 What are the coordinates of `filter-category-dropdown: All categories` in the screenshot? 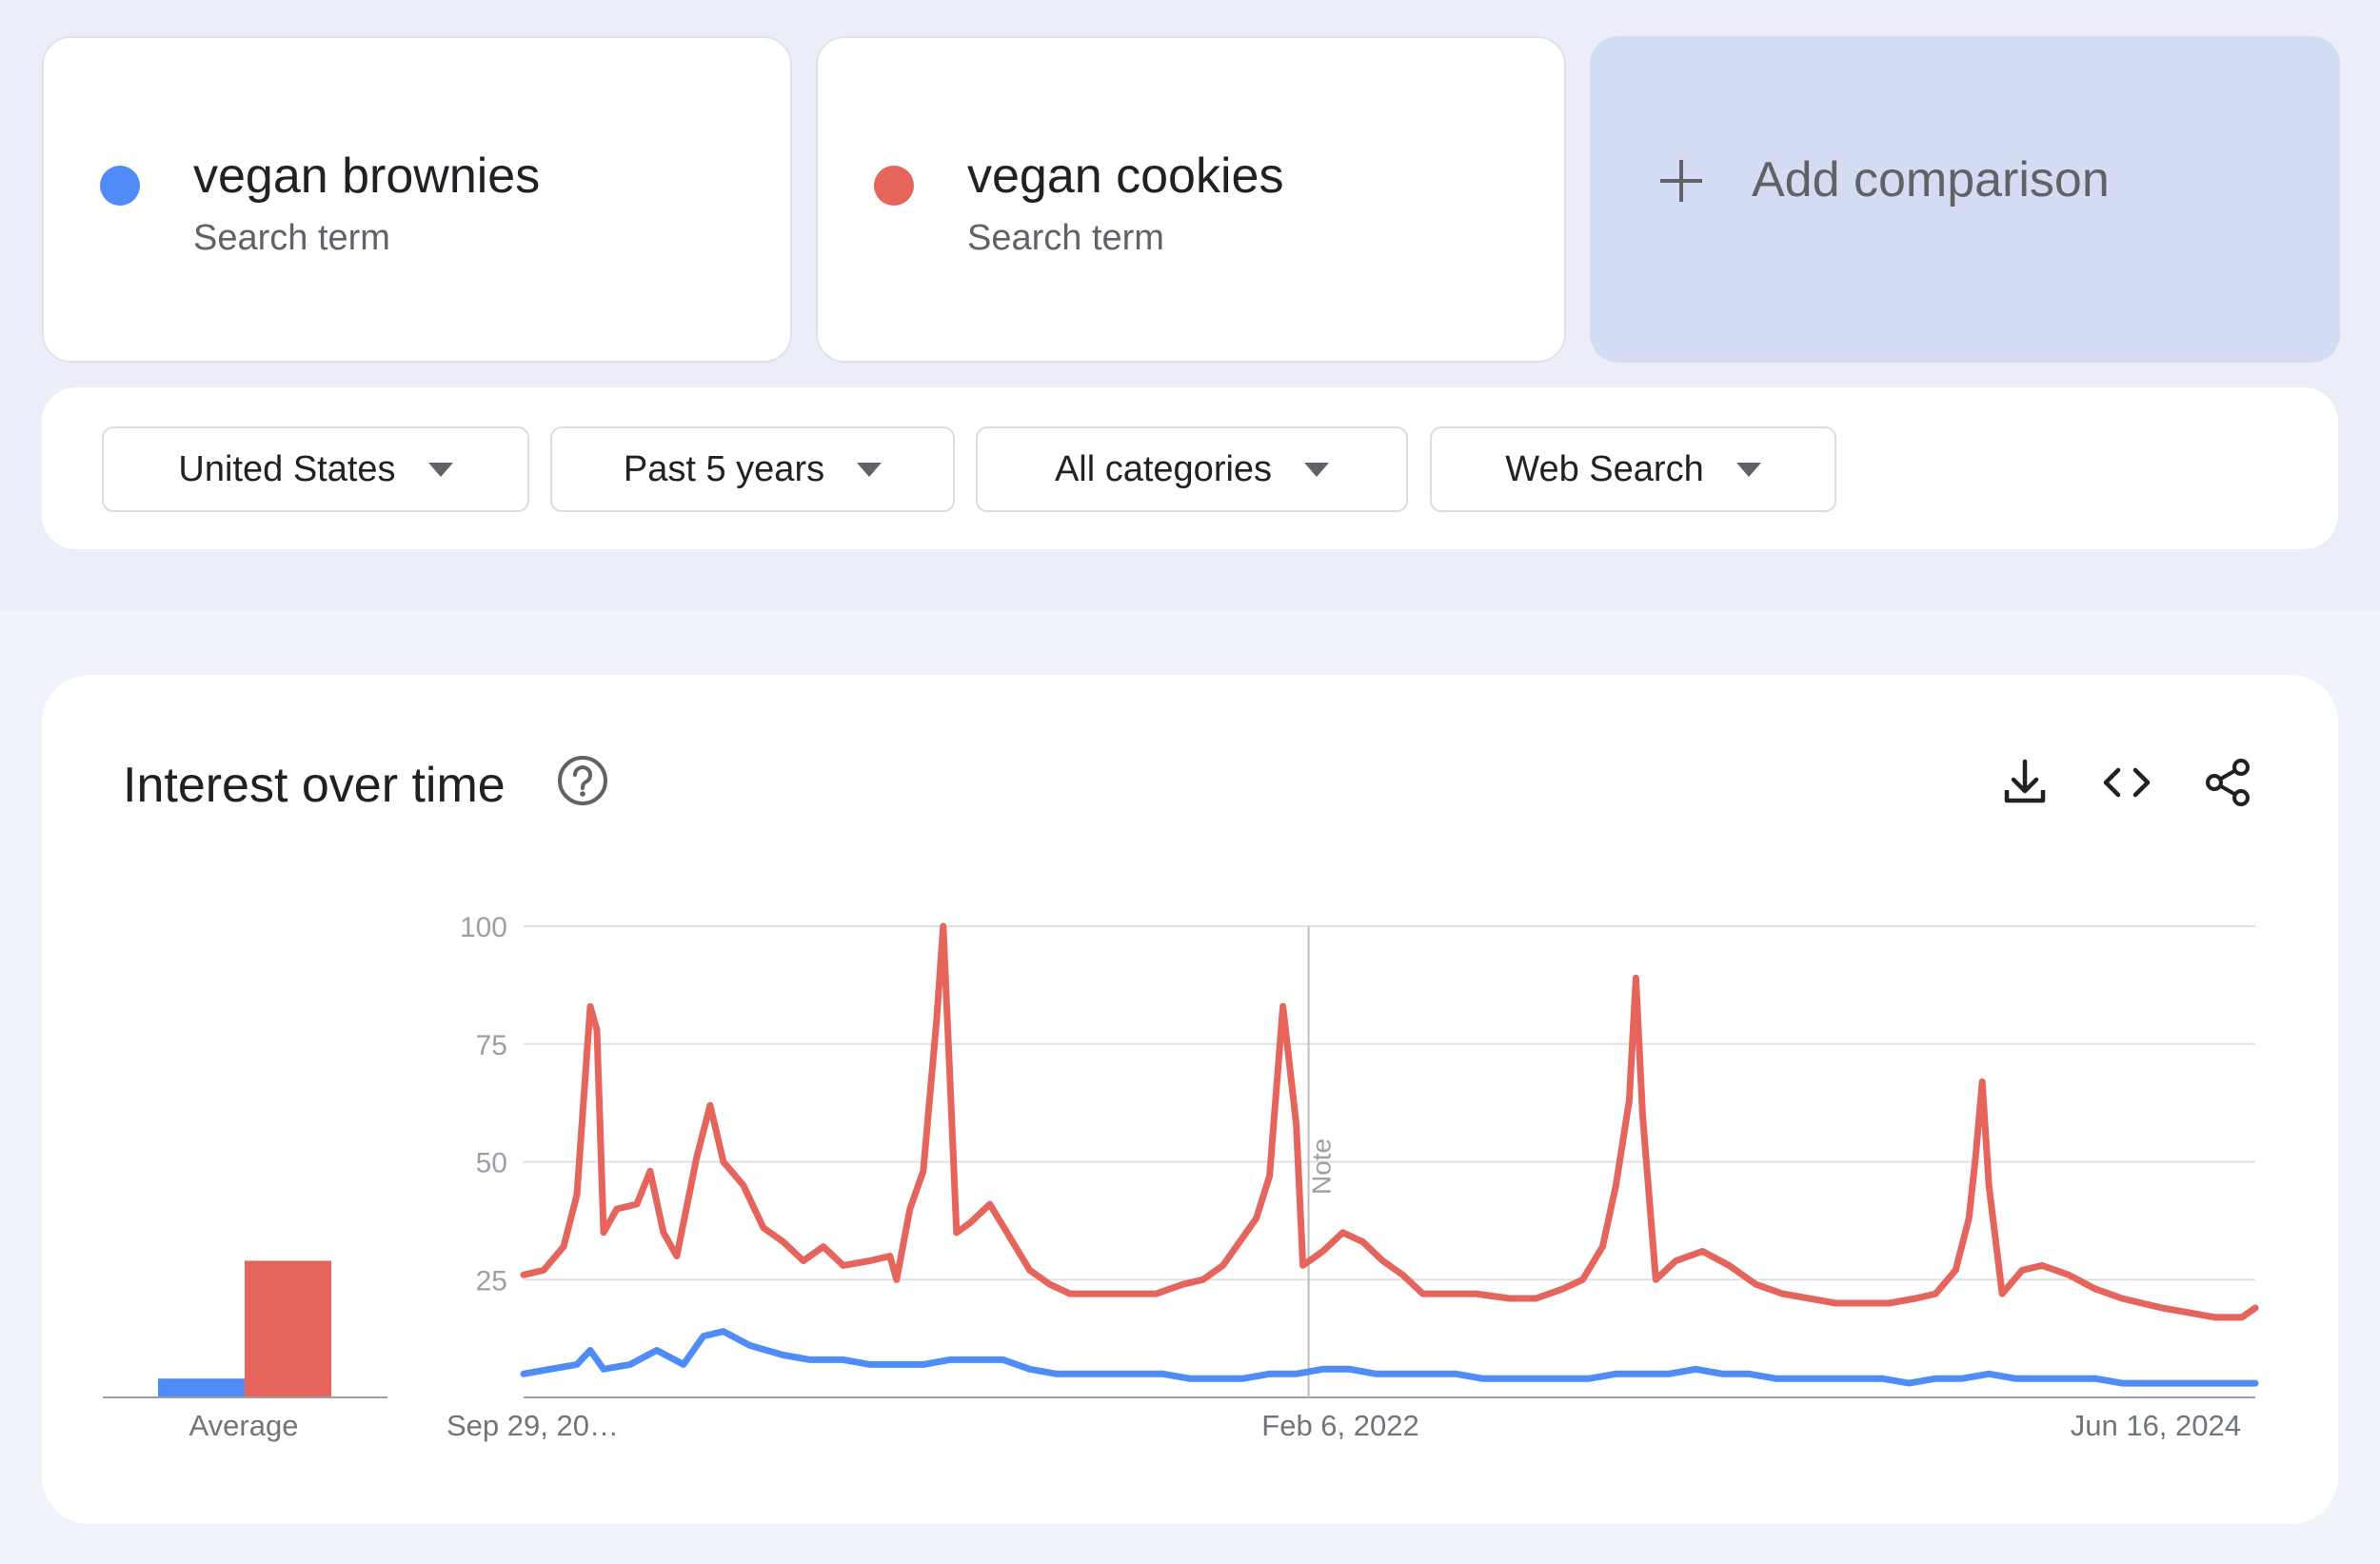 It's located at (1192, 469).